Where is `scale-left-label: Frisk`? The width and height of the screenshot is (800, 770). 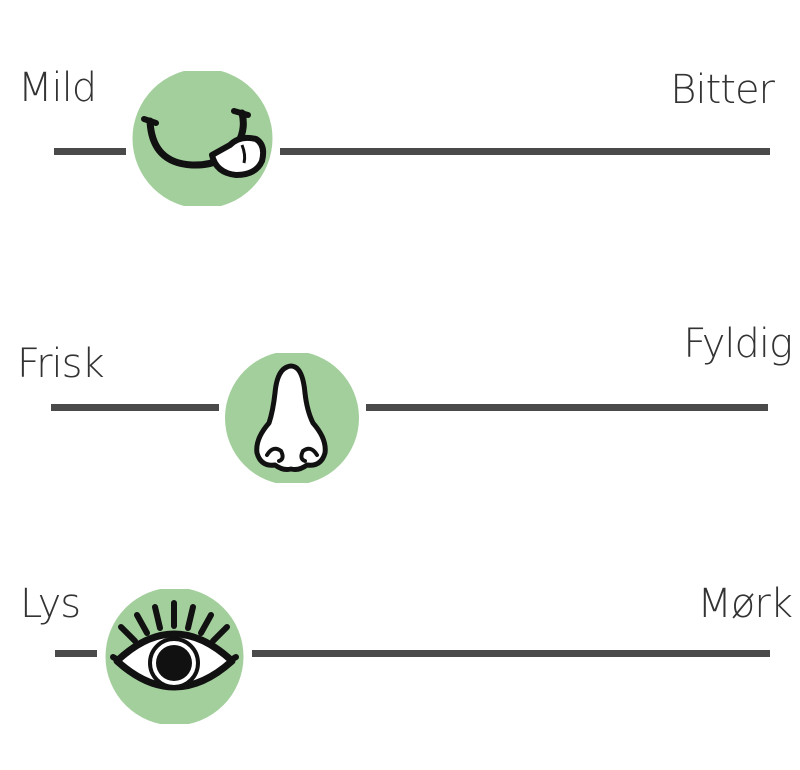 scale-left-label: Frisk is located at coordinates (61, 364).